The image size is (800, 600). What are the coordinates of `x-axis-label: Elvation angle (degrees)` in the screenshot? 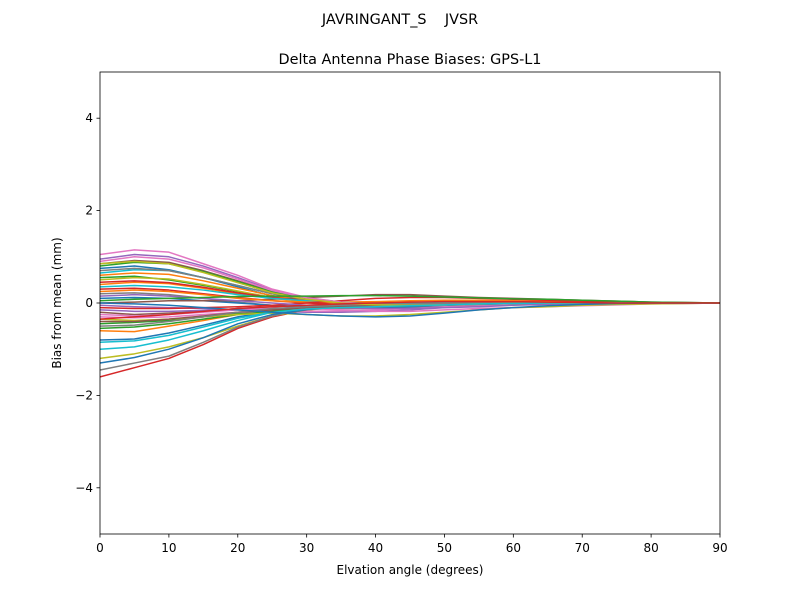 It's located at (410, 570).